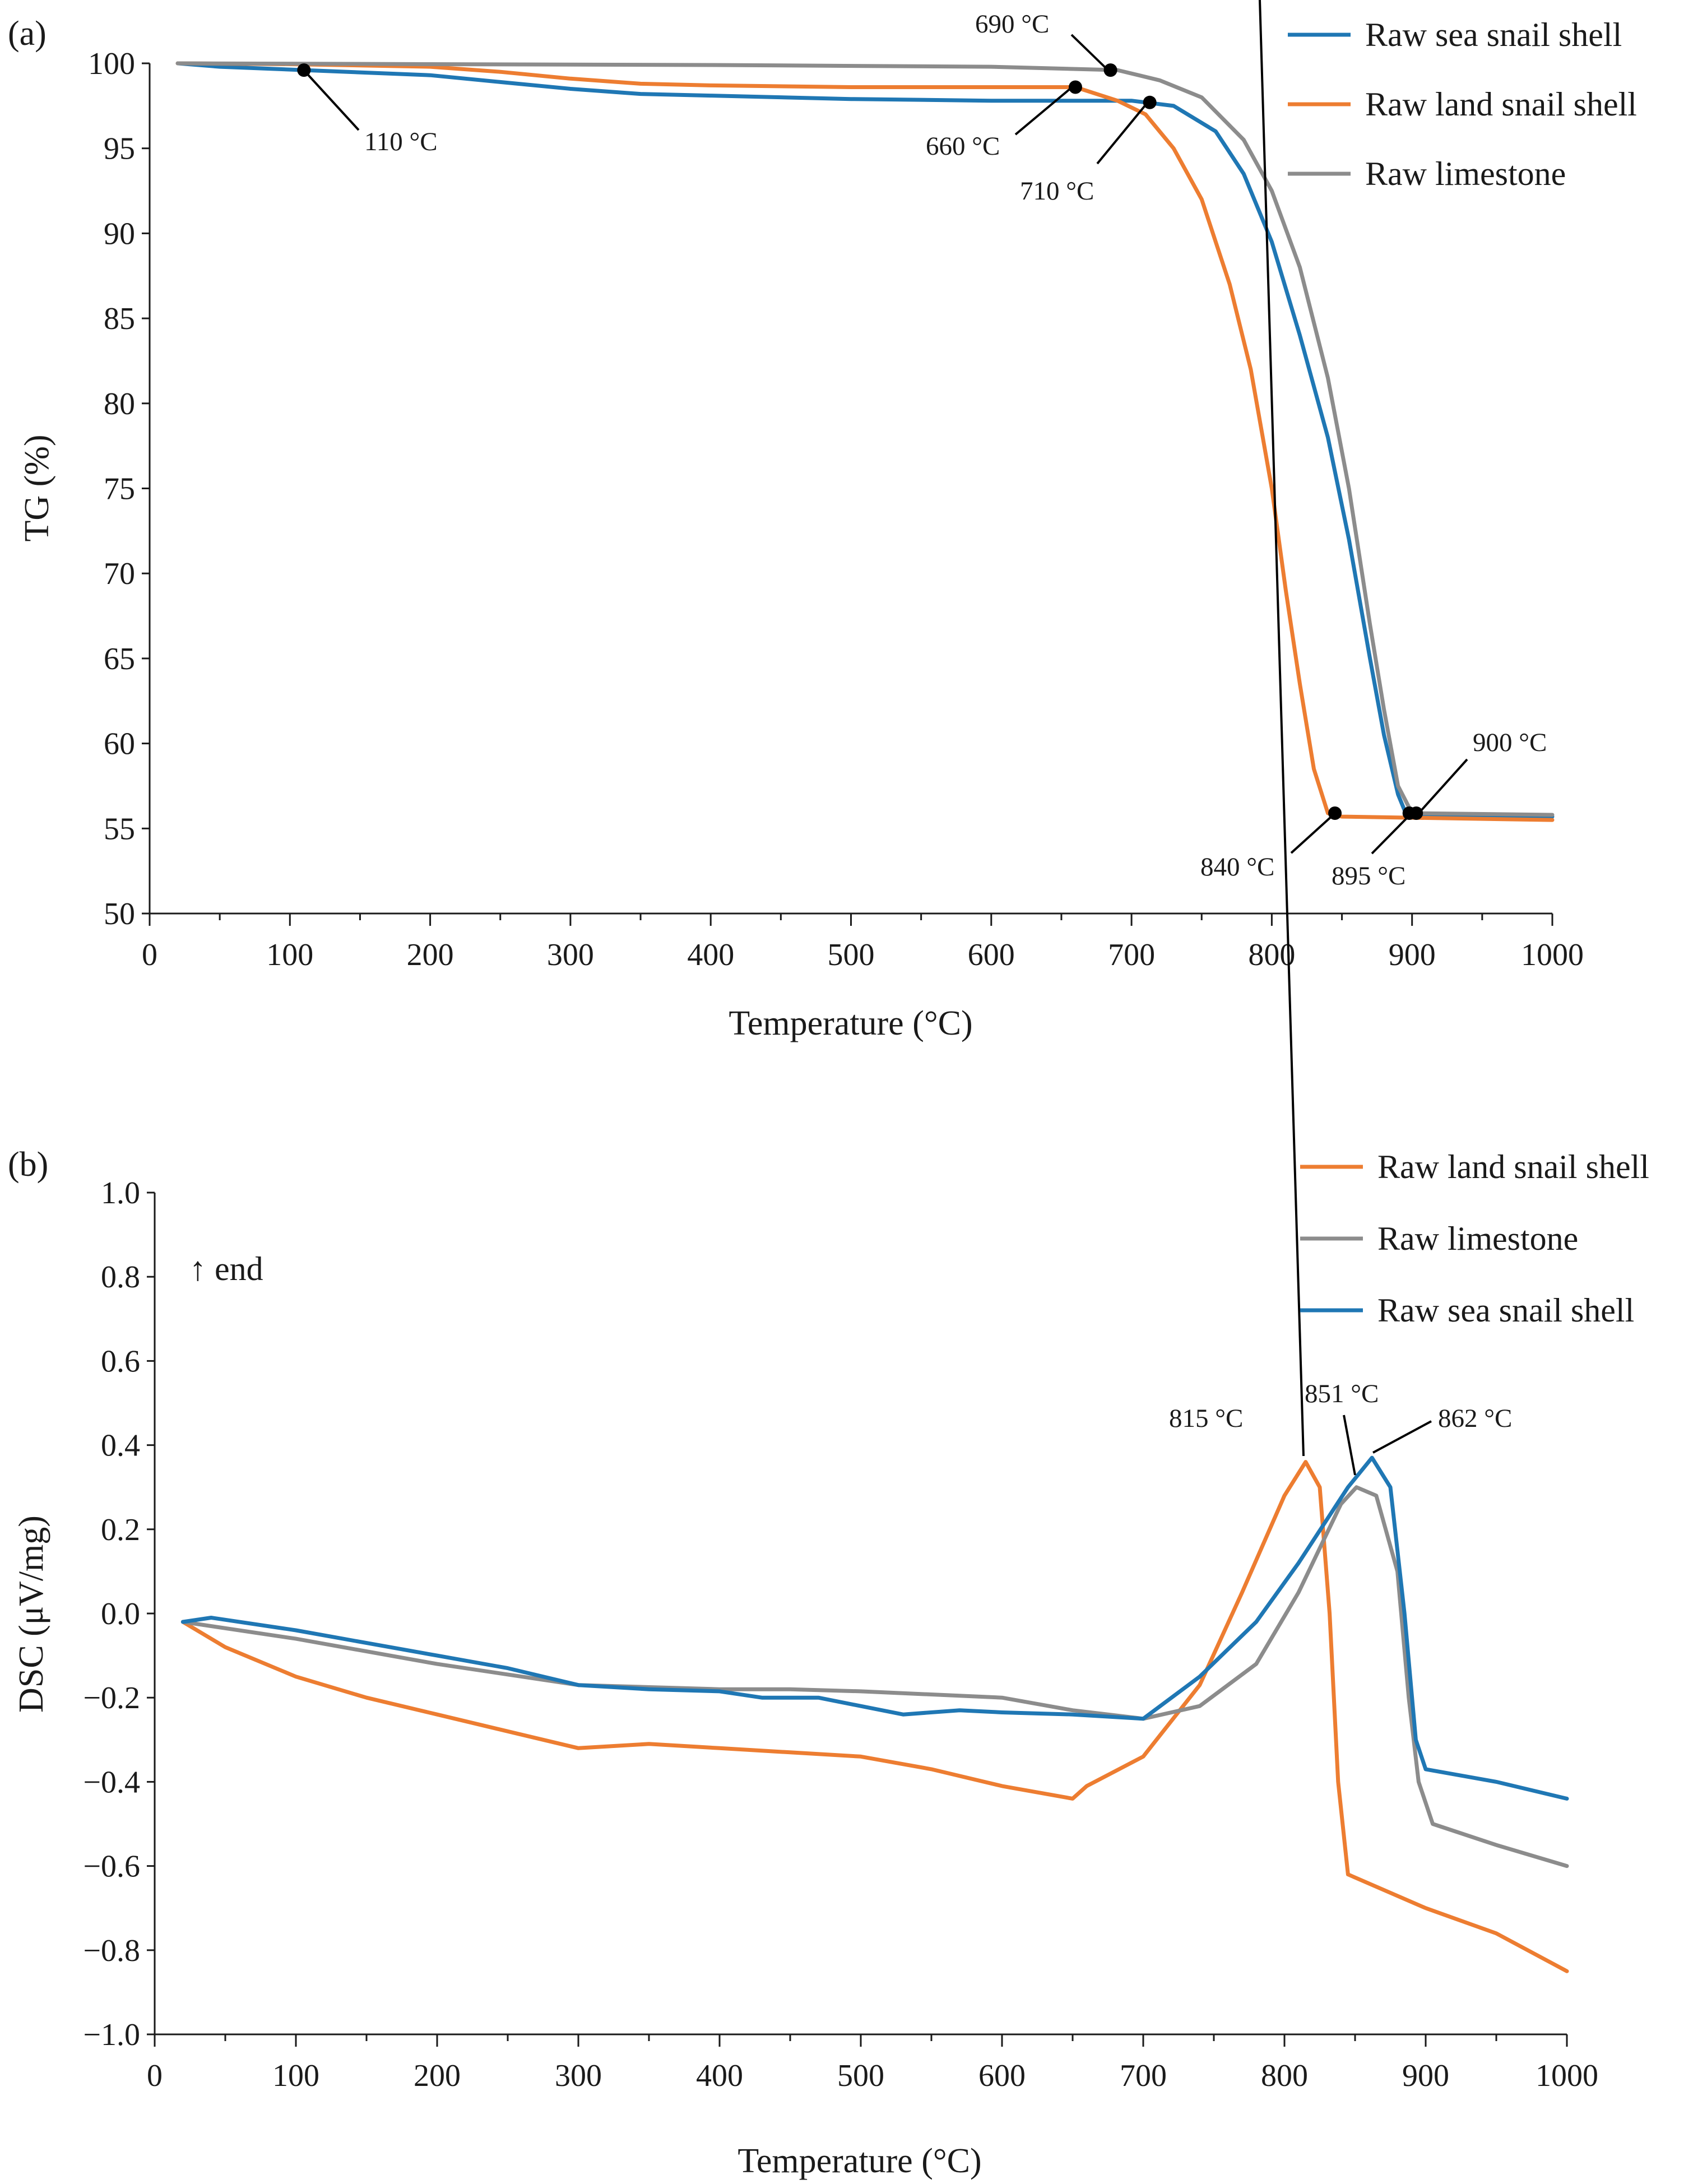 The image size is (1707, 2184). I want to click on y-tick-label: 0.4, so click(121, 1446).